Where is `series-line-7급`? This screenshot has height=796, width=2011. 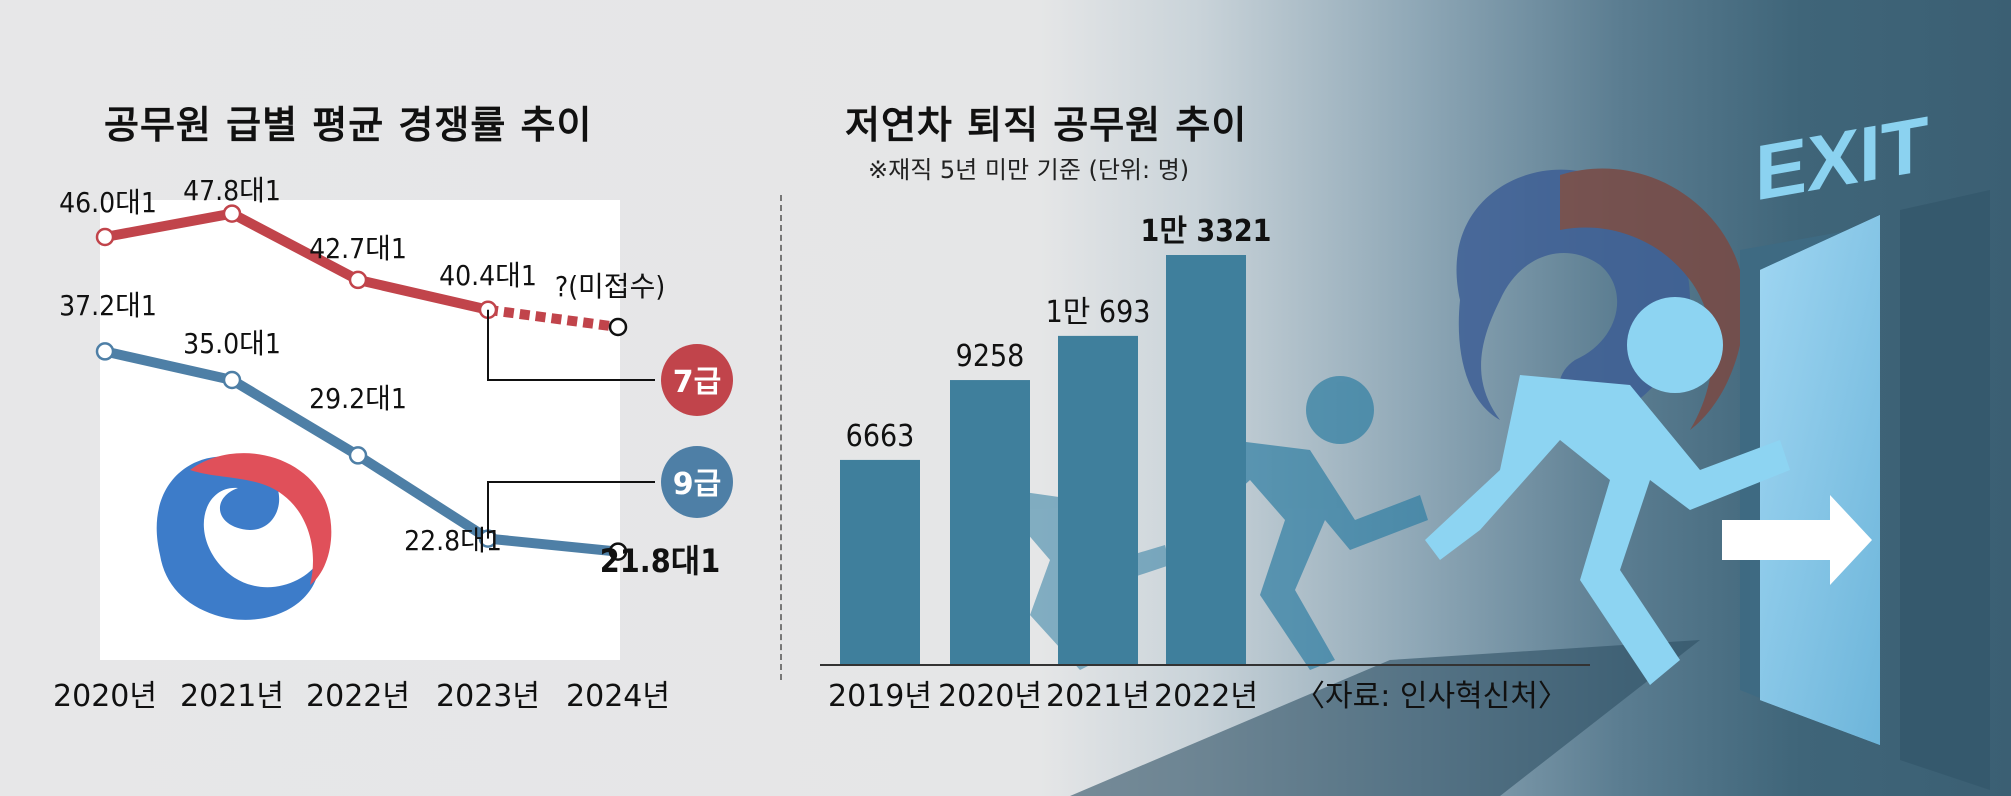
series-line-7급 is located at coordinates (297, 261).